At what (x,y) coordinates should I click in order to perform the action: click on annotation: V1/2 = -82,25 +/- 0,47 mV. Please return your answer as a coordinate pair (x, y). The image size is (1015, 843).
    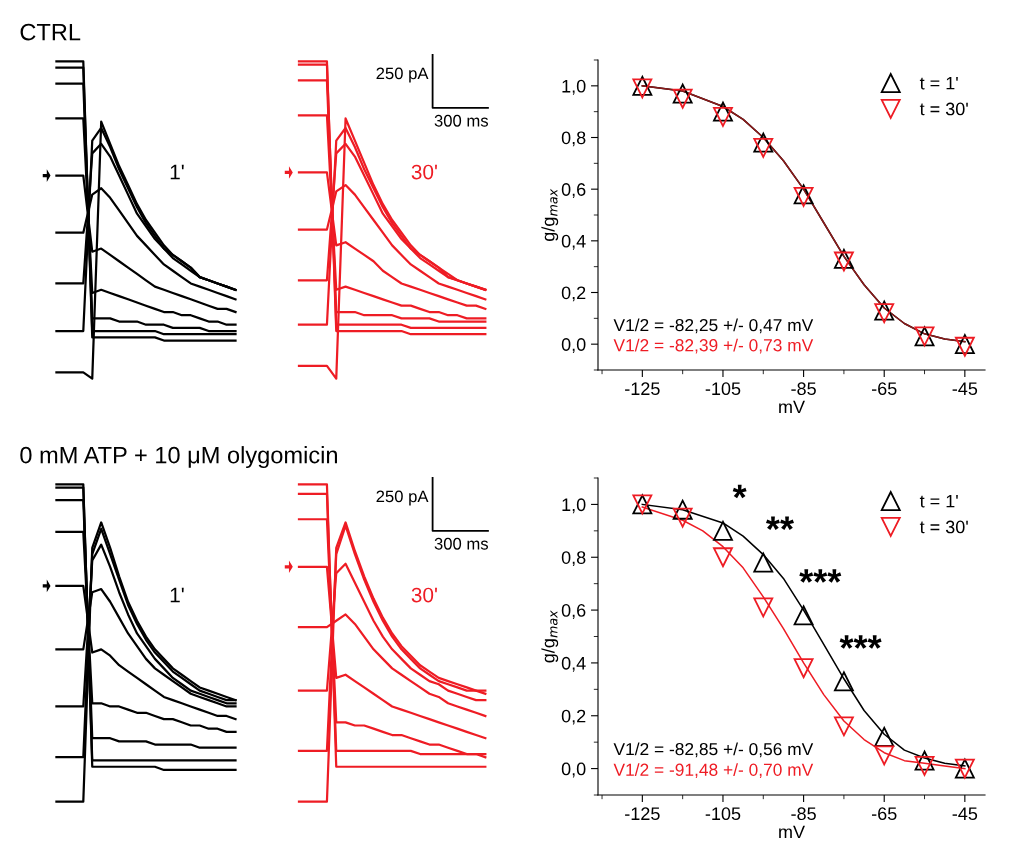
    Looking at the image, I should click on (713, 326).